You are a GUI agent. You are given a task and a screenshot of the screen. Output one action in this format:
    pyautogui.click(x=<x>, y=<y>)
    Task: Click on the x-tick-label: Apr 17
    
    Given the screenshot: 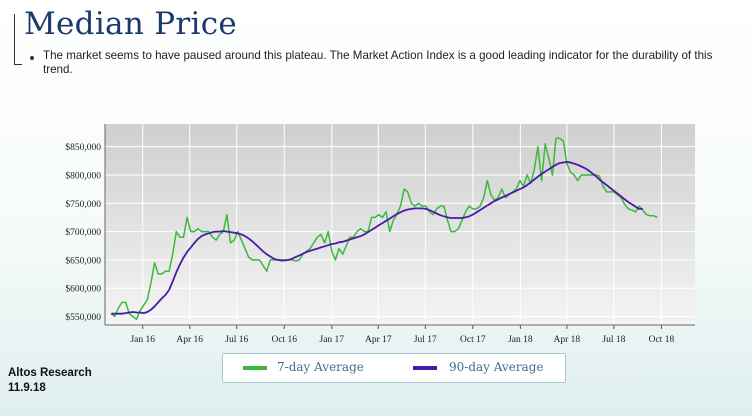 What is the action you would take?
    pyautogui.click(x=378, y=340)
    